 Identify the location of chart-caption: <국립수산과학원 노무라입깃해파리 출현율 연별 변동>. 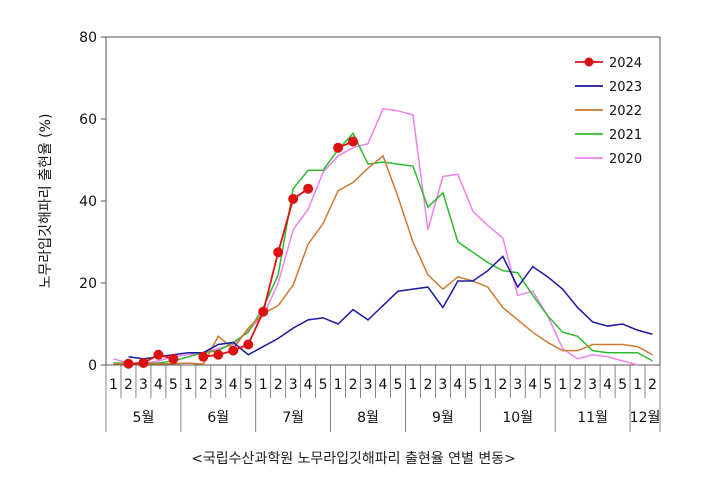
(353, 459).